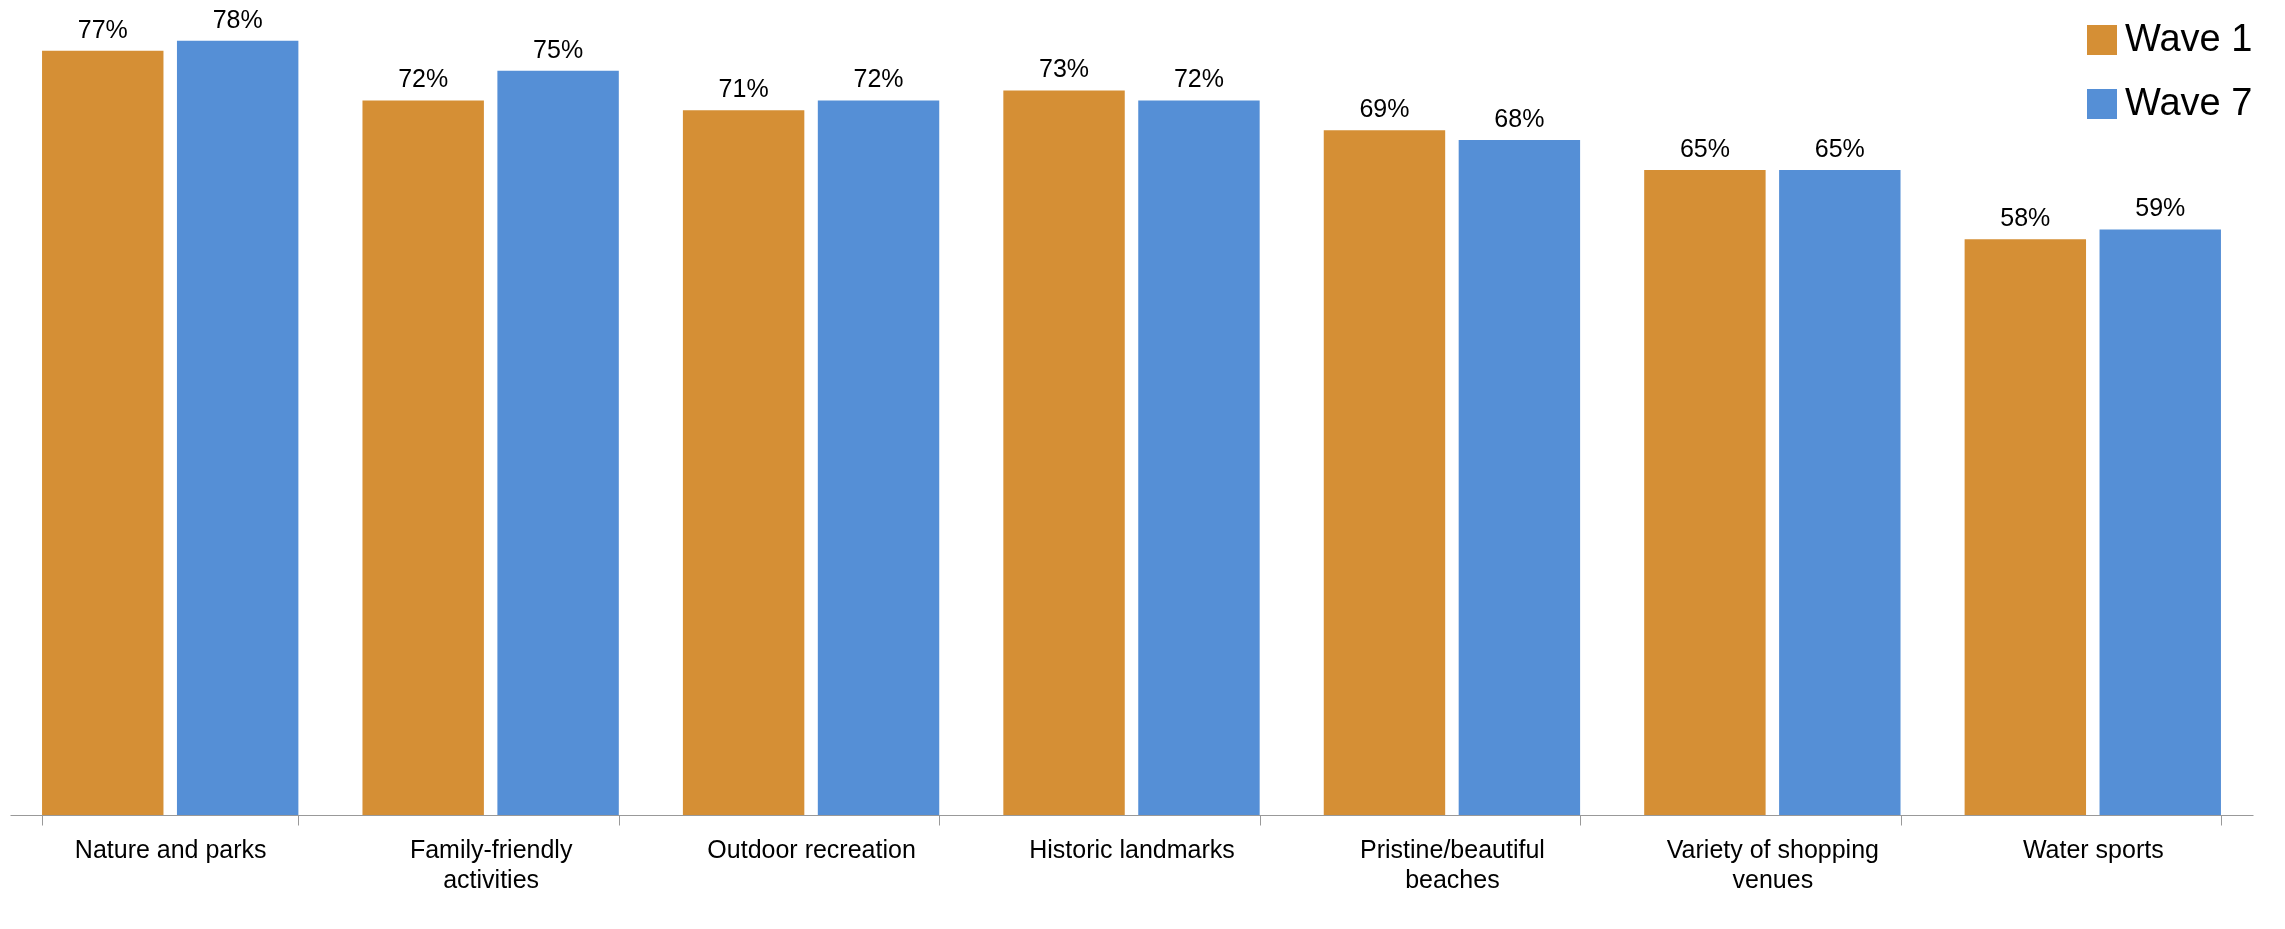 The height and width of the screenshot is (929, 2285). Describe the element at coordinates (2189, 38) in the screenshot. I see `legend-label: Wave 1` at that location.